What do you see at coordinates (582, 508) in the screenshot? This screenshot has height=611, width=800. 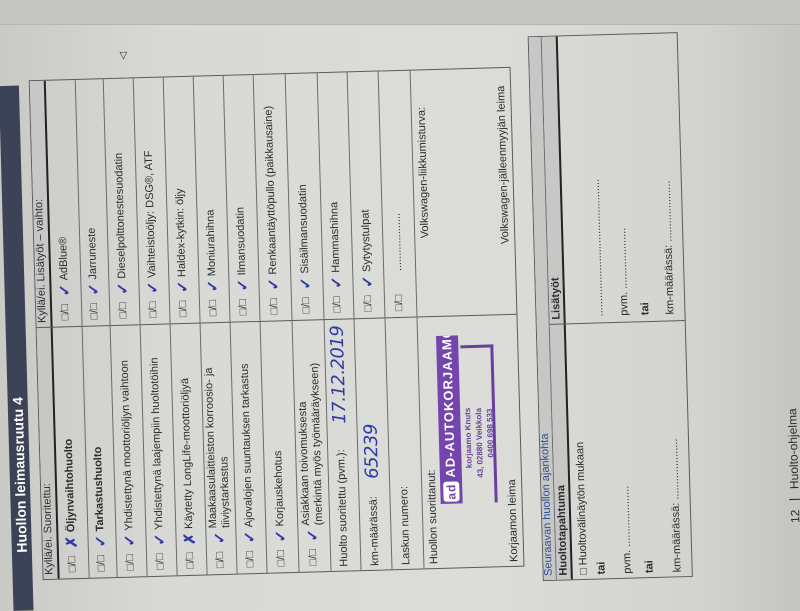 I see `service-event-line: □ Huoltovälinäytön mukaan` at bounding box center [582, 508].